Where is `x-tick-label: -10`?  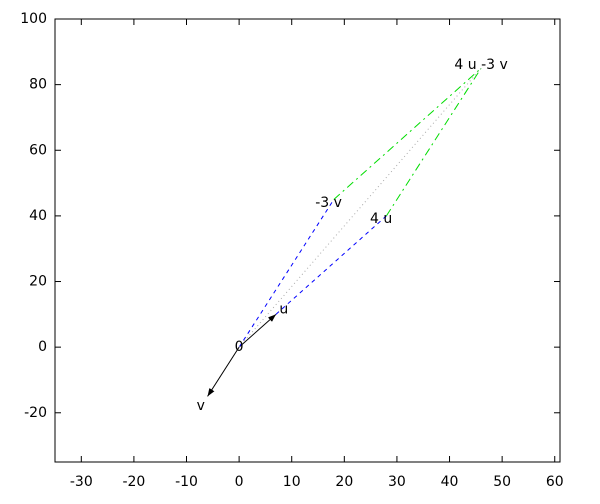 x-tick-label: -10 is located at coordinates (186, 482).